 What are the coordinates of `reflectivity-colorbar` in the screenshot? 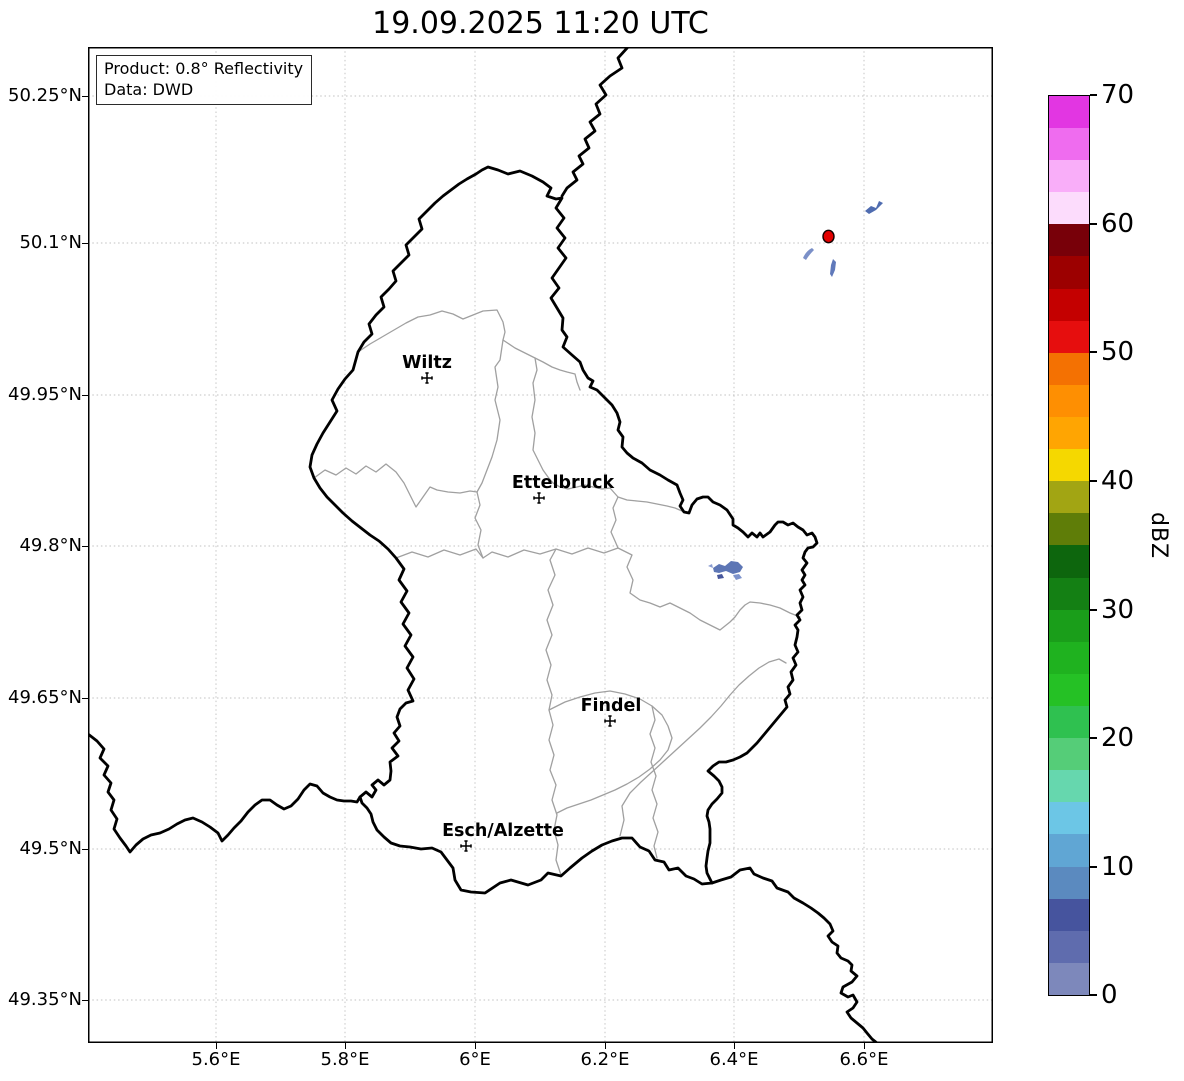 It's located at (1069, 545).